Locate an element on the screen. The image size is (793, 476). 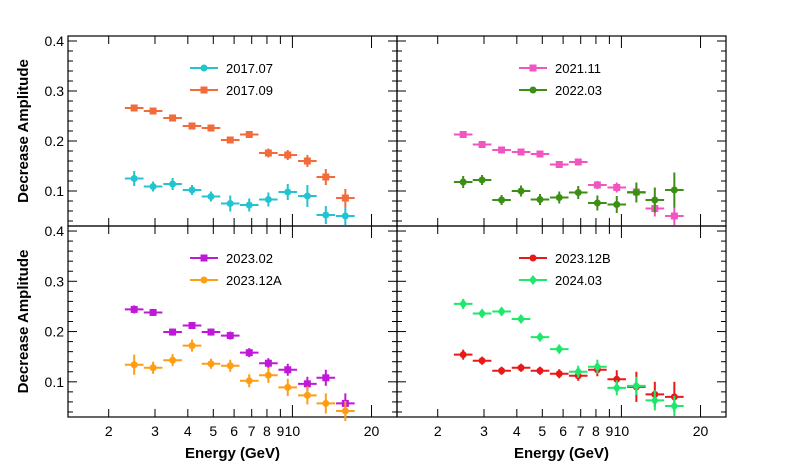
series-2017.07 is located at coordinates (239, 198).